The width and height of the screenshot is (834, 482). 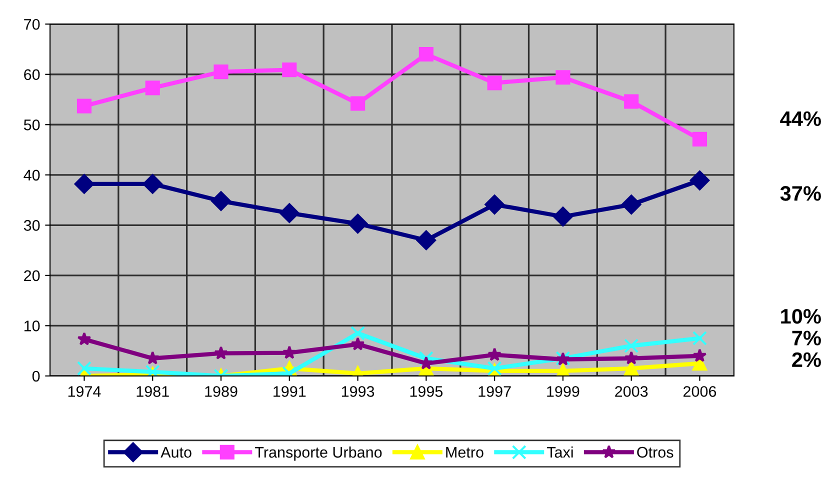 What do you see at coordinates (32, 225) in the screenshot?
I see `y-tick-label: 30` at bounding box center [32, 225].